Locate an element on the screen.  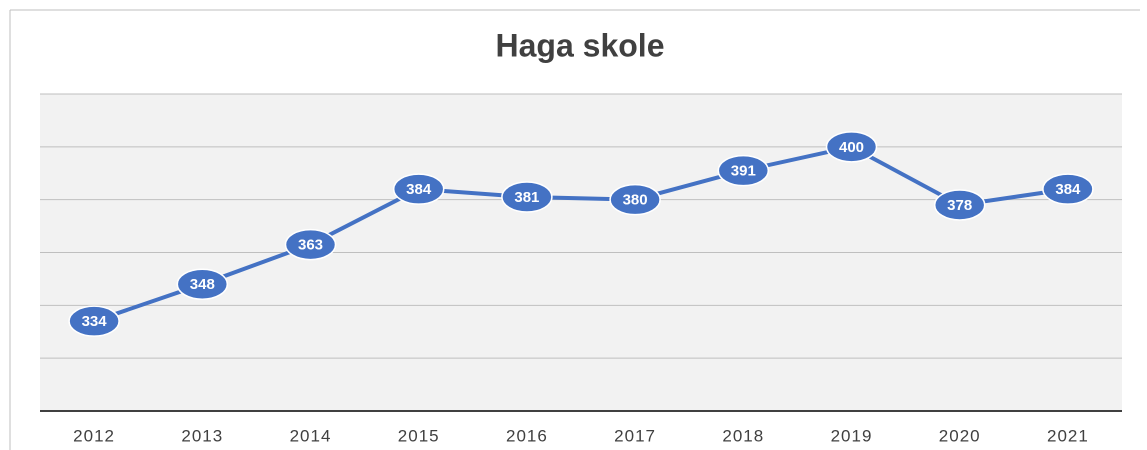
data-label: 378 is located at coordinates (959, 205).